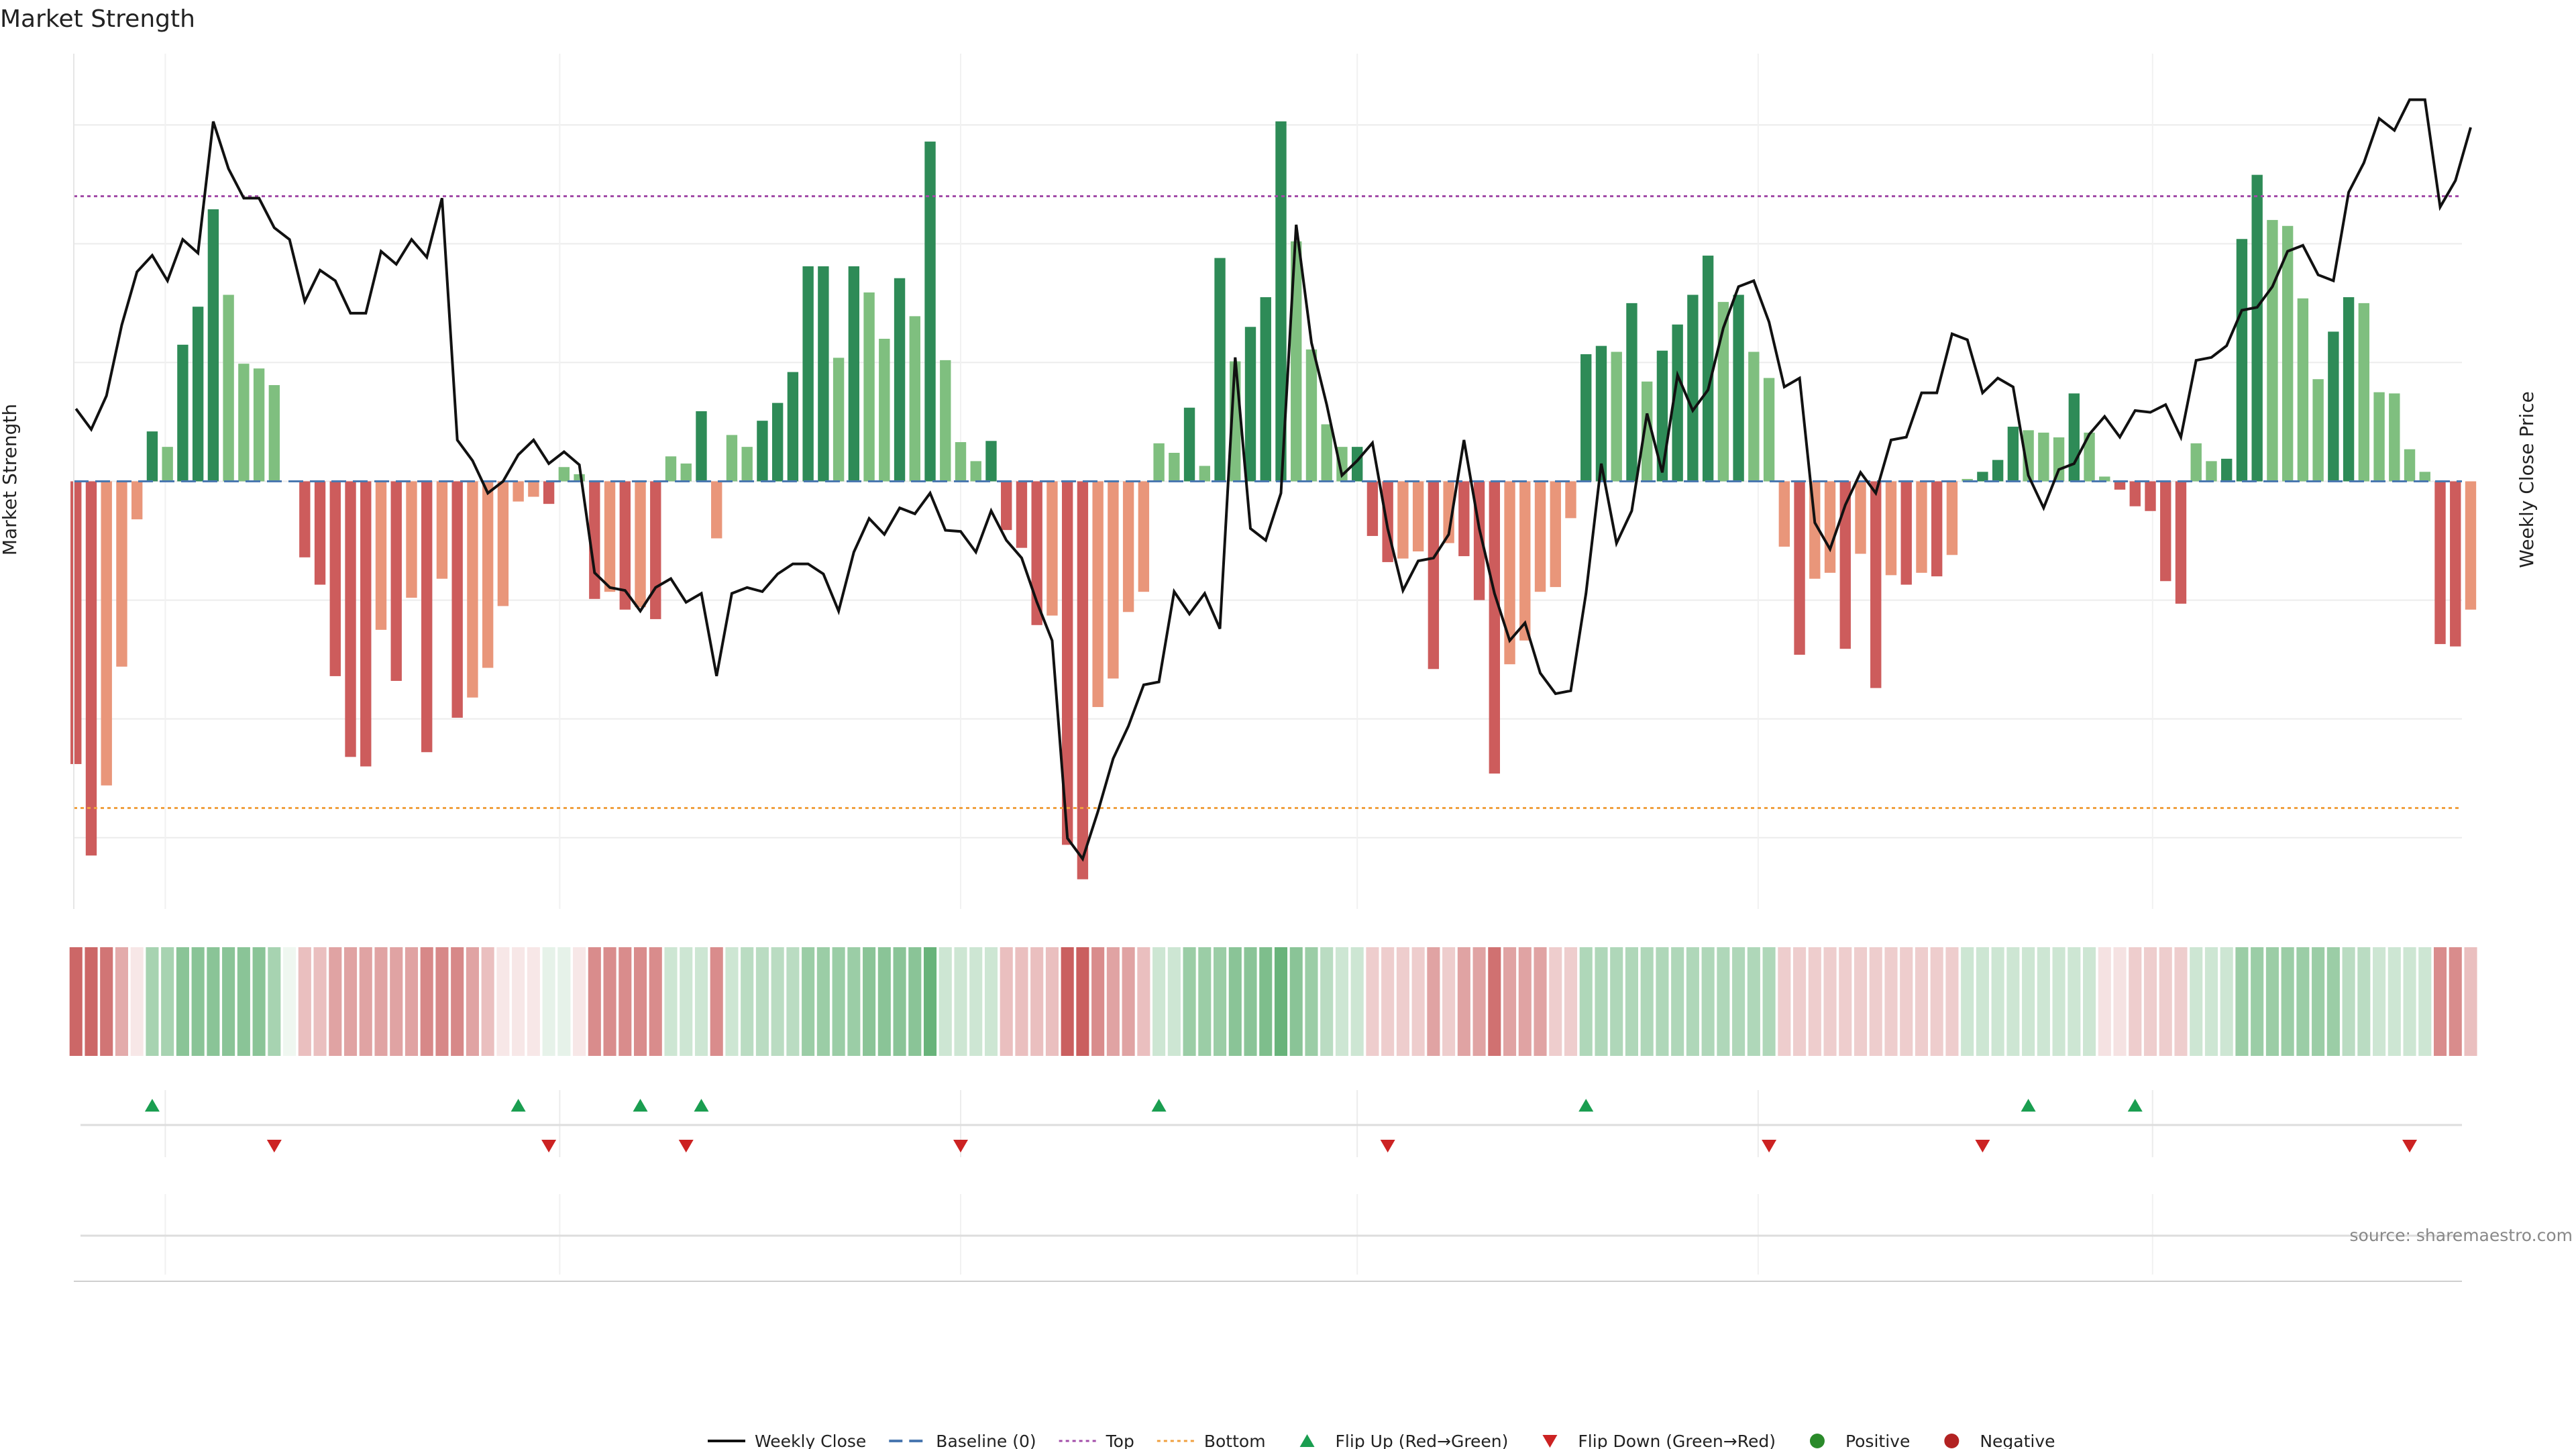 The width and height of the screenshot is (2576, 1449). I want to click on legend-label: Positive, so click(1877, 1440).